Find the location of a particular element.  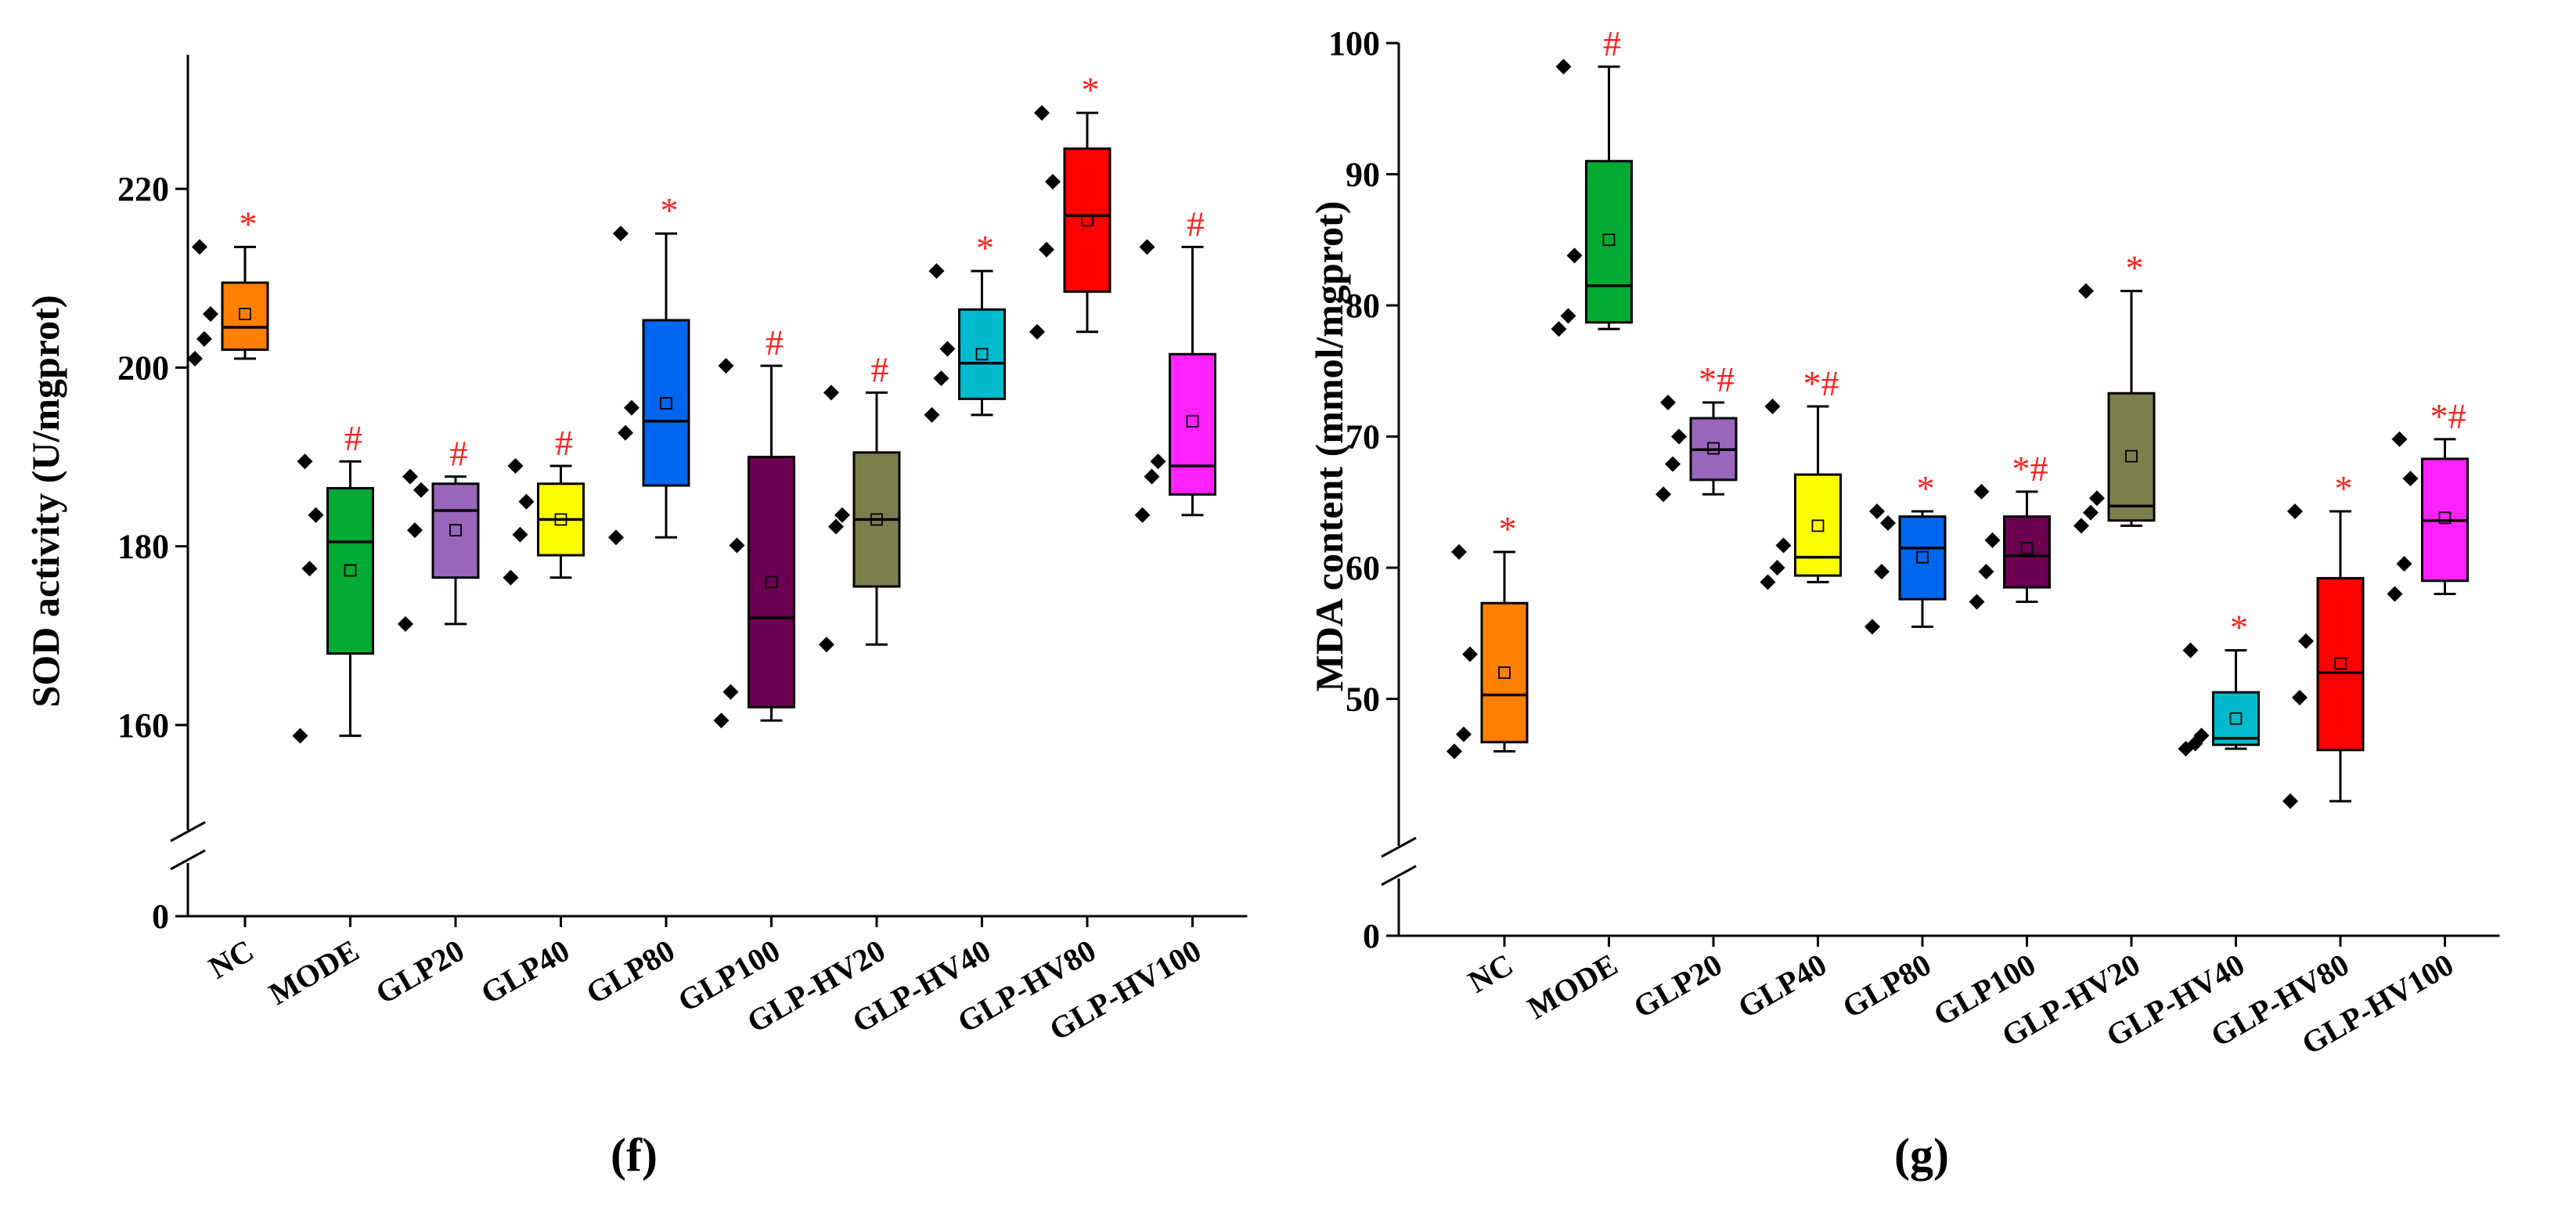

box-group-glp40: *# GLP40 is located at coordinates (1787, 694).